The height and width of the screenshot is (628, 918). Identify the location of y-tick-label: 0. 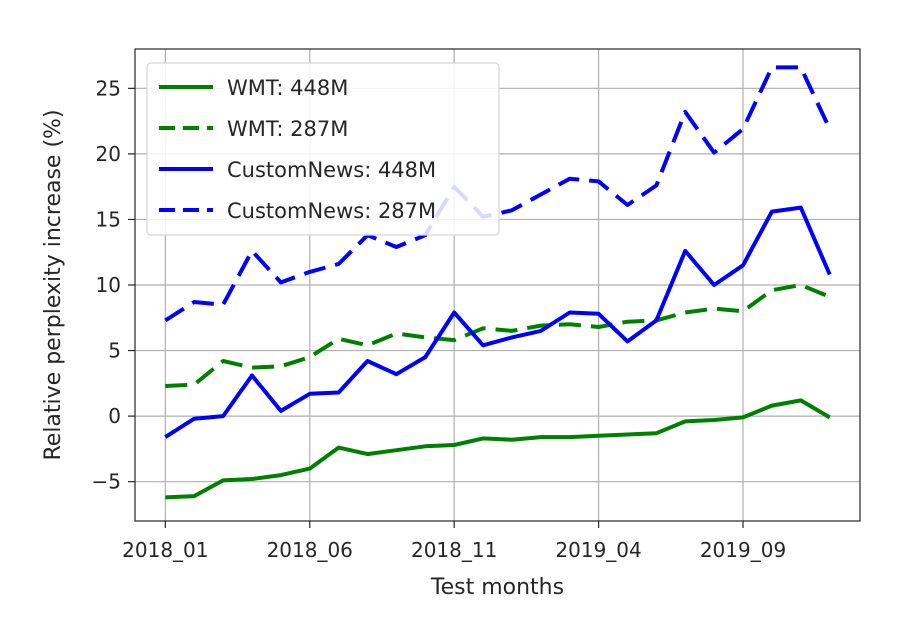
(114, 416).